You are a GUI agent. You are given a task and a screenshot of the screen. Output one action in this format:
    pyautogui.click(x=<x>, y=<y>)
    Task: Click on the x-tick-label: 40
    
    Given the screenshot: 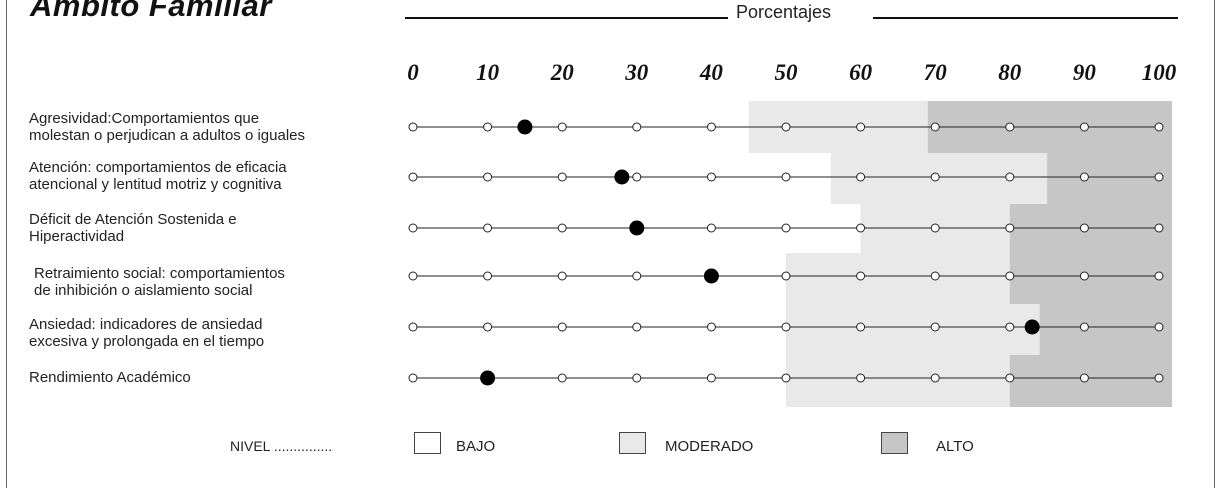 What is the action you would take?
    pyautogui.click(x=711, y=72)
    